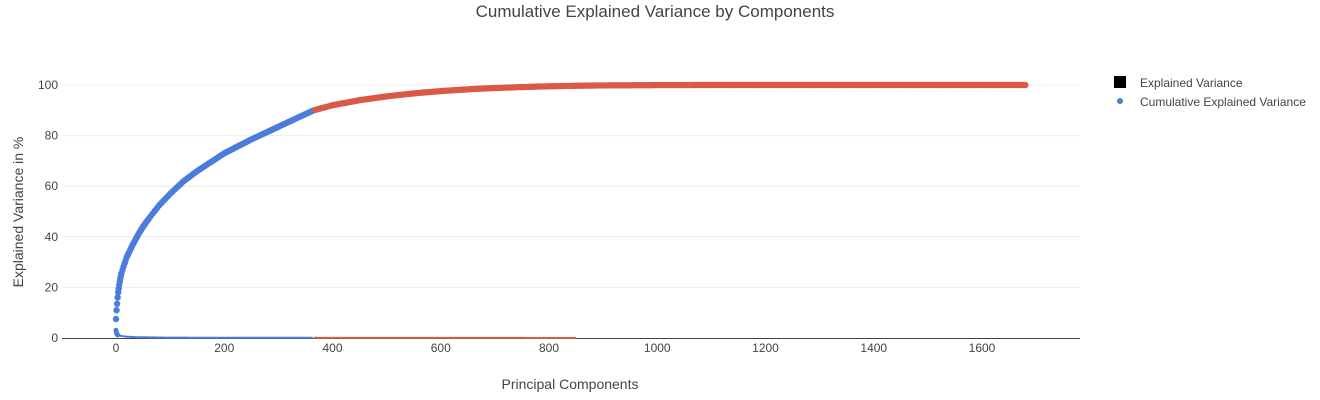 The width and height of the screenshot is (1320, 400). What do you see at coordinates (1120, 101) in the screenshot?
I see `legend-dot-marker` at bounding box center [1120, 101].